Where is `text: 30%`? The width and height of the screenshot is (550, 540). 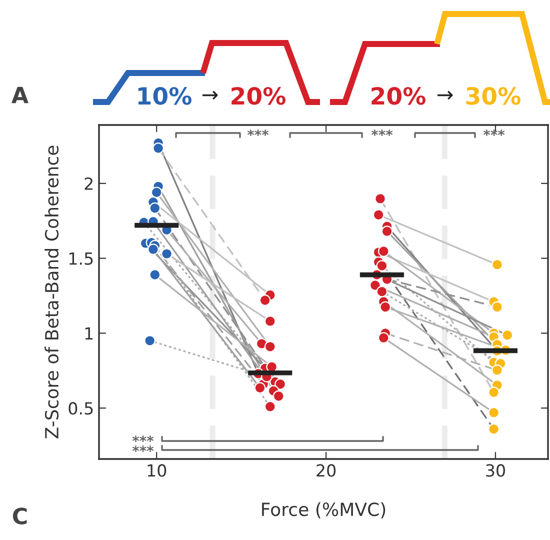
text: 30% is located at coordinates (493, 95).